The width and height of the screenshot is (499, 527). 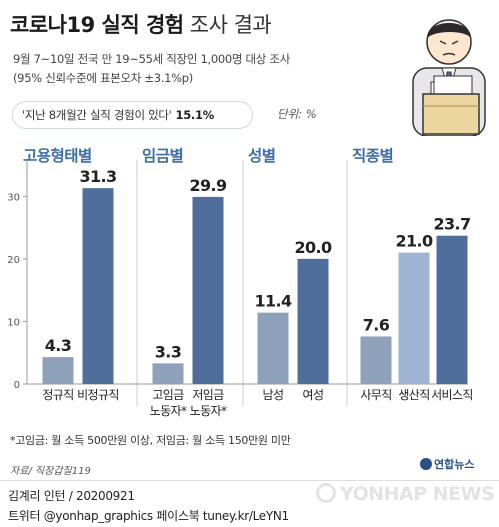 What do you see at coordinates (297, 114) in the screenshot?
I see `unit-label: 단위: %` at bounding box center [297, 114].